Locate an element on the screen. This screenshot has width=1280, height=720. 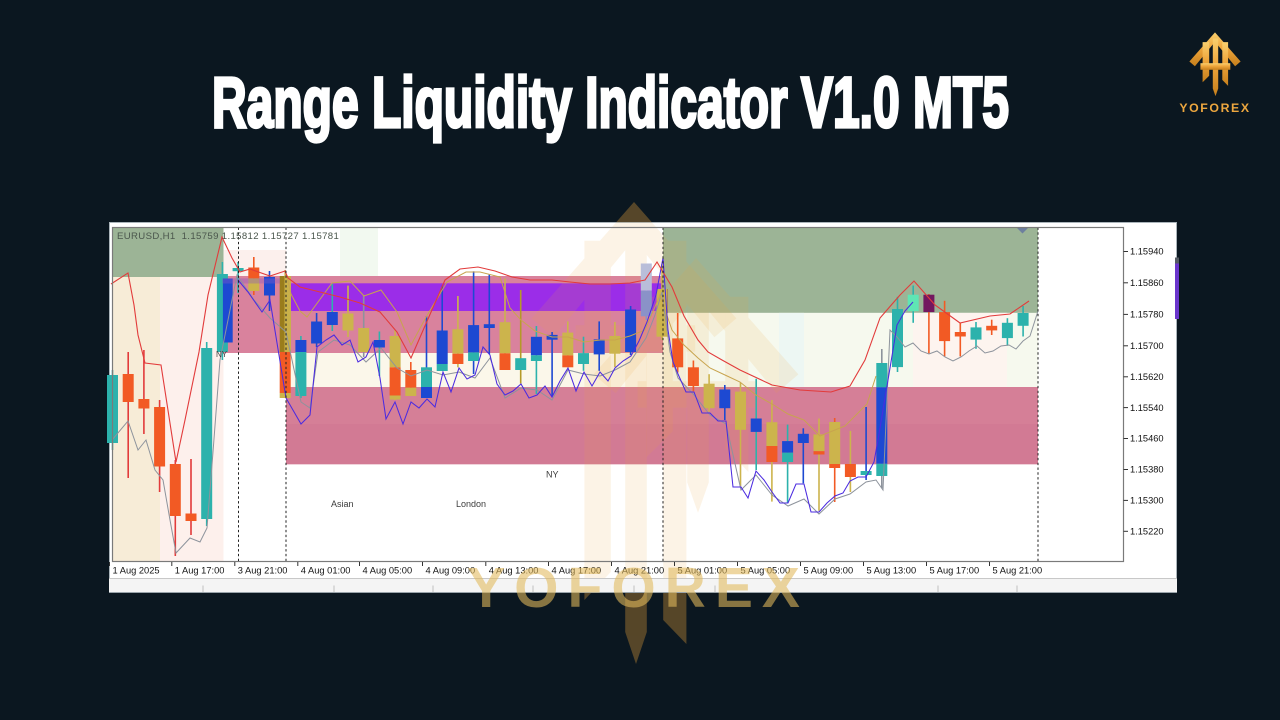
svg-text: 1.15540 is located at coordinates (1147, 408).